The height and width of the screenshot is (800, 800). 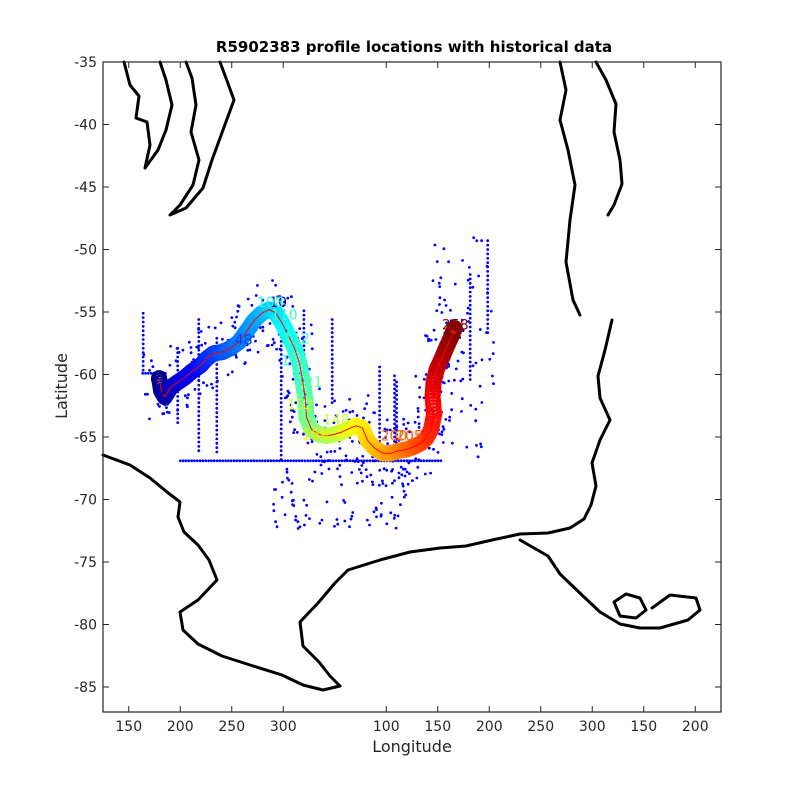 I want to click on coastline, so click(x=221, y=572).